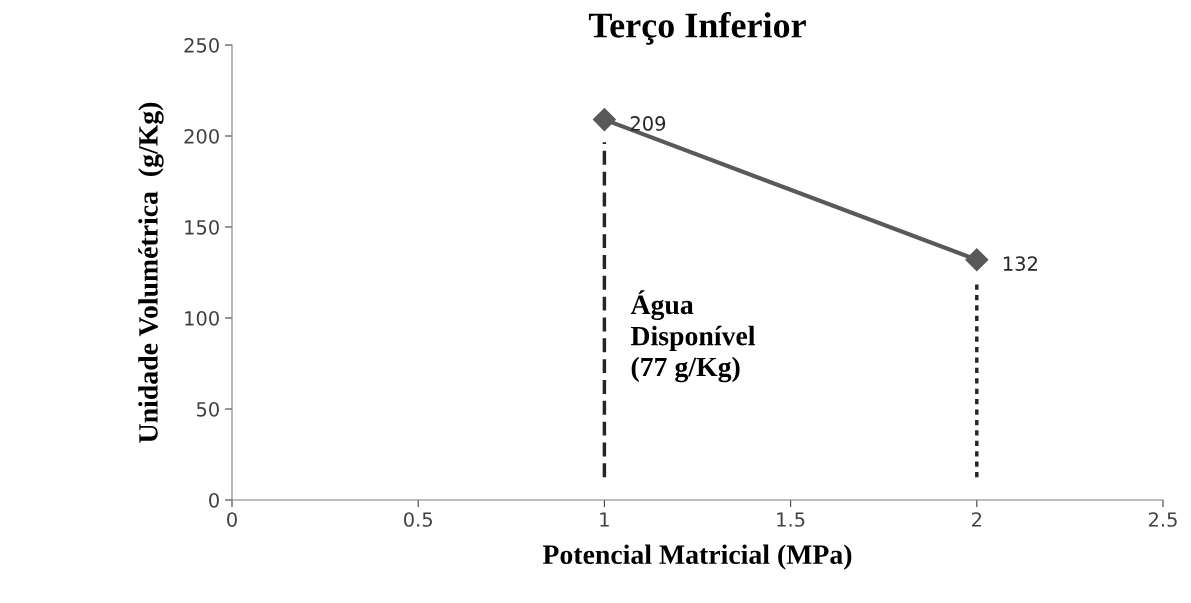  What do you see at coordinates (648, 123) in the screenshot?
I see `data-label: 209` at bounding box center [648, 123].